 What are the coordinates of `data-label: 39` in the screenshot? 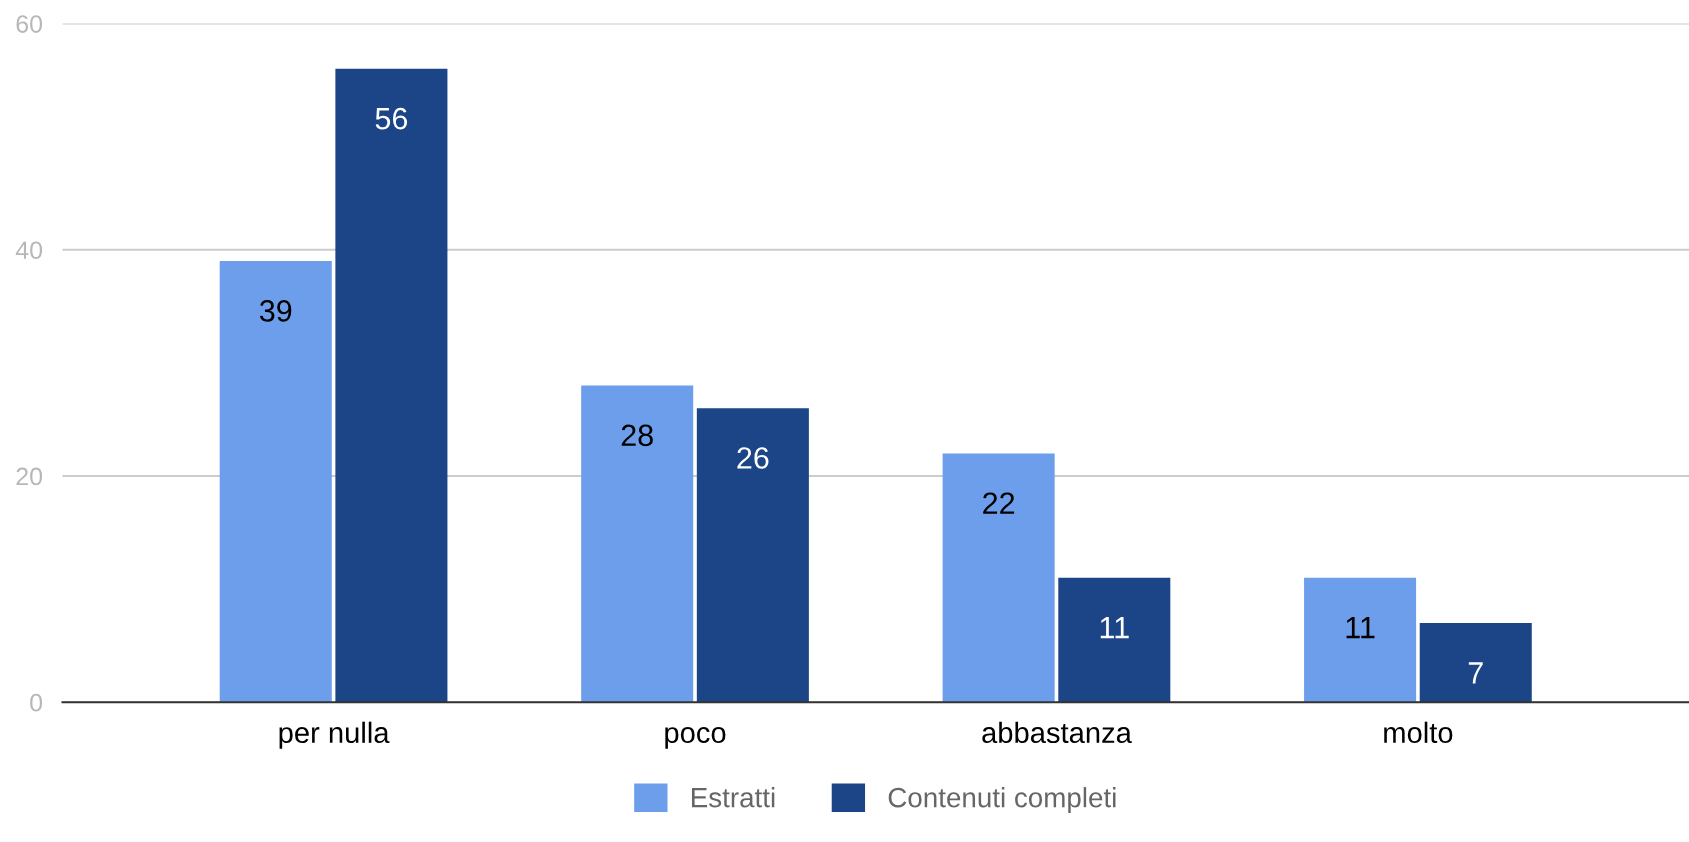 It's located at (275, 311).